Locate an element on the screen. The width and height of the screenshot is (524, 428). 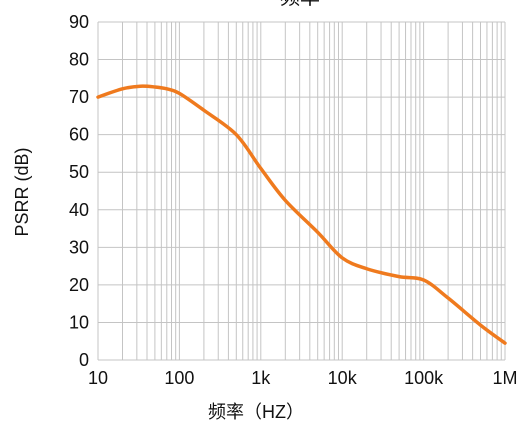
y-tick-label: 80 is located at coordinates (79, 60).